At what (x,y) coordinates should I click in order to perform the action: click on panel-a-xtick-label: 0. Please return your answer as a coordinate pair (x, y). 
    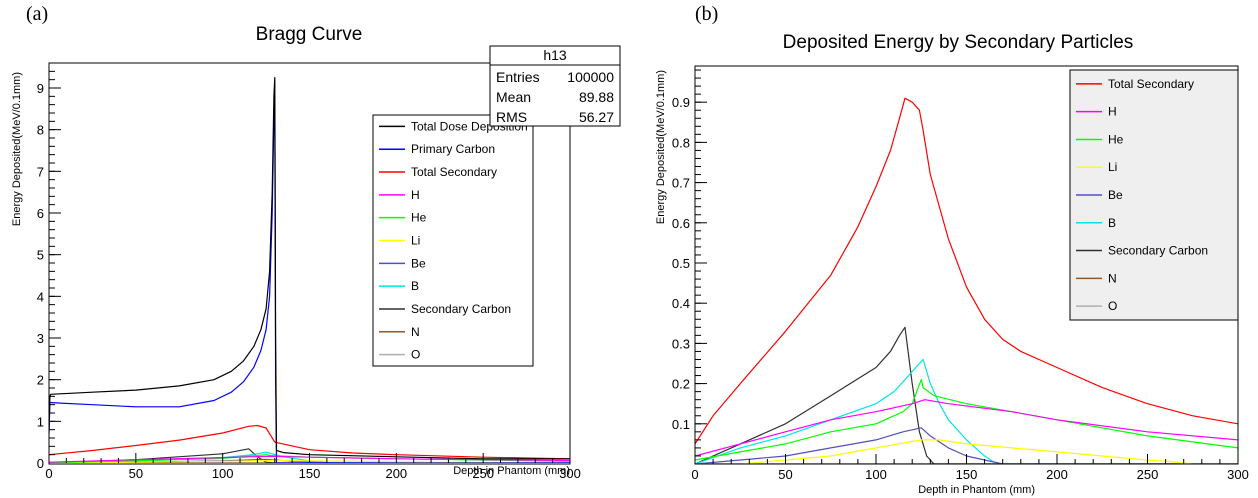
    Looking at the image, I should click on (48, 473).